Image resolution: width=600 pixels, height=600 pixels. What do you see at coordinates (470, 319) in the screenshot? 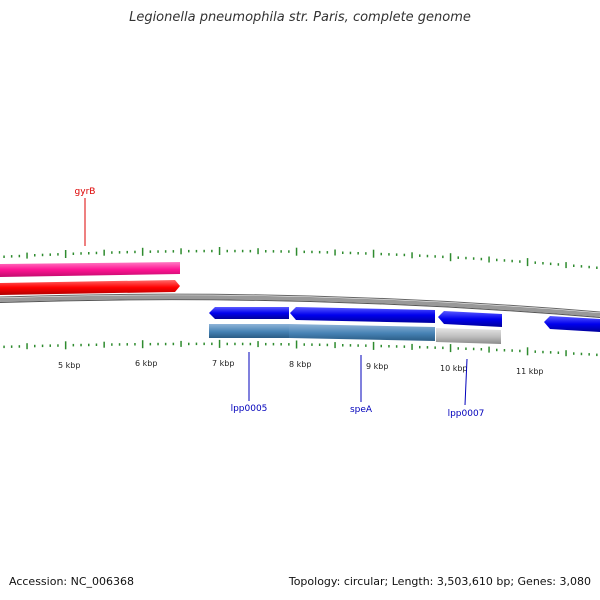
I see `lpp0007-gene-feature` at bounding box center [470, 319].